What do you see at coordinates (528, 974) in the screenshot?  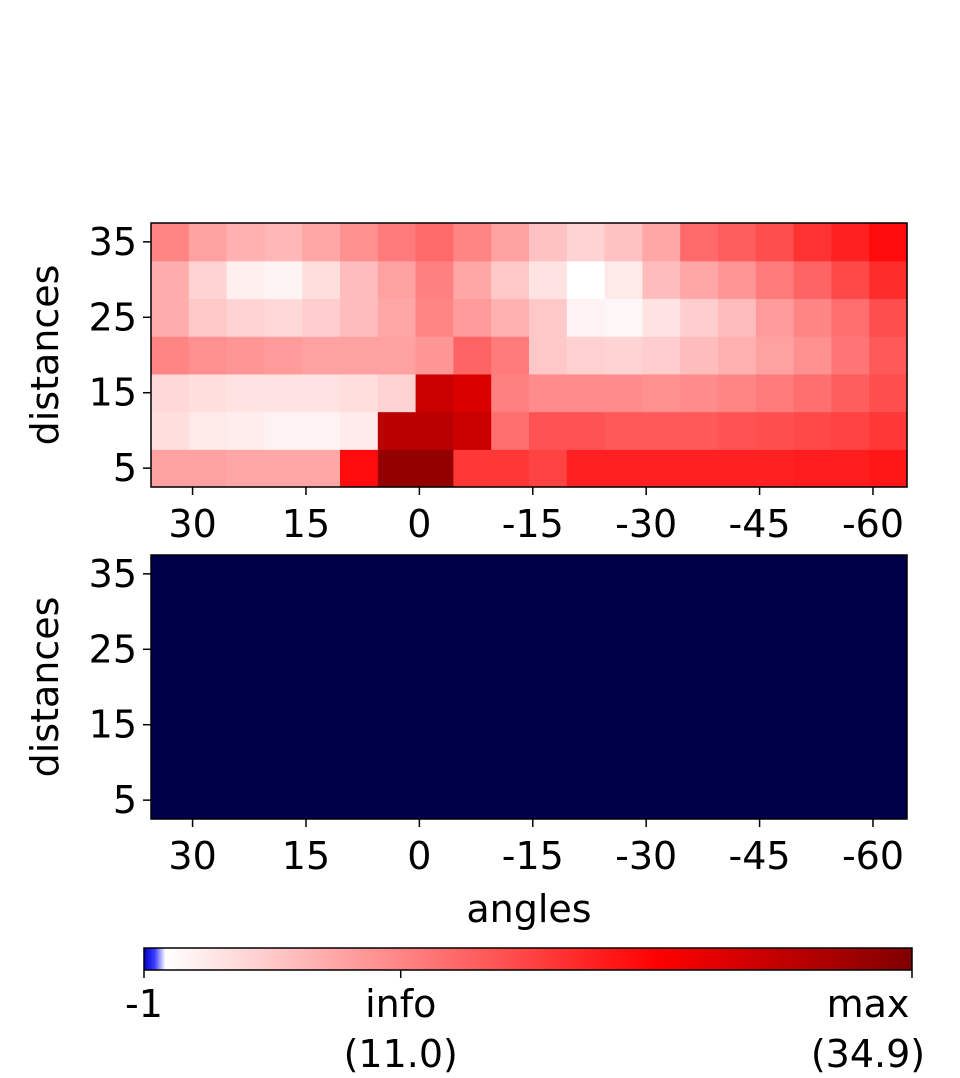 I see `colorbar-ticks` at bounding box center [528, 974].